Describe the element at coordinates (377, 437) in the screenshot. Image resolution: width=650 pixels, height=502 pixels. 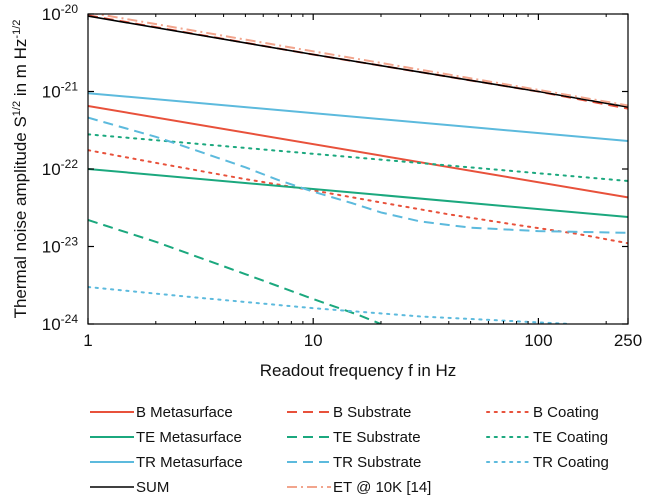
I see `legend-label: TE Substrate` at that location.